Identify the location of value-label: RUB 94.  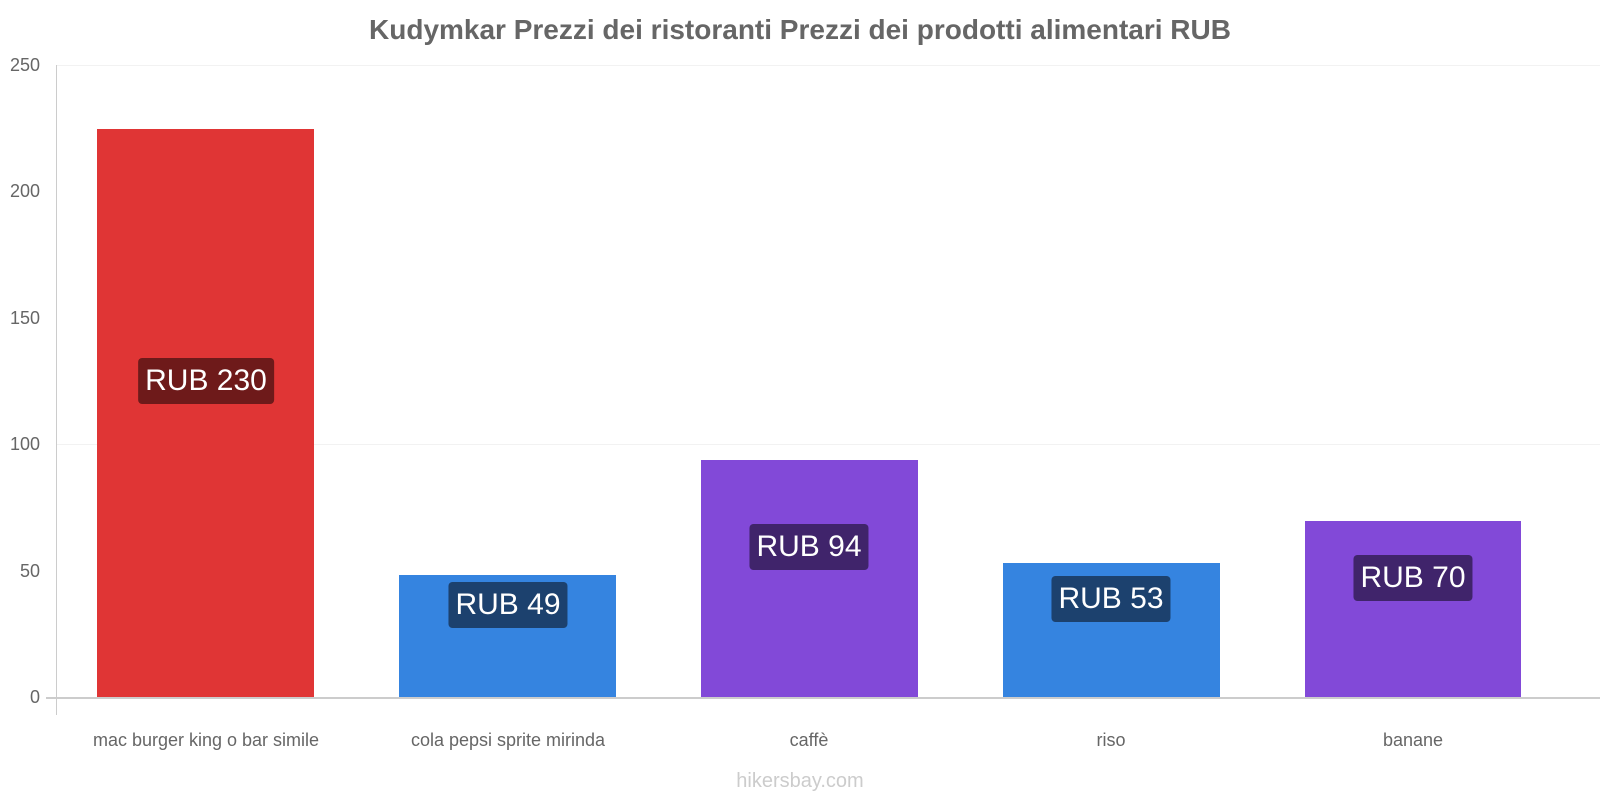
(809, 547).